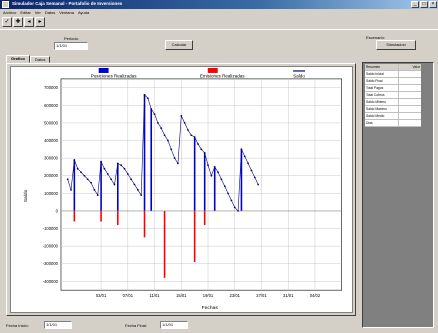 Image resolution: width=438 pixels, height=333 pixels. I want to click on tab-datos: Datos, so click(40, 59).